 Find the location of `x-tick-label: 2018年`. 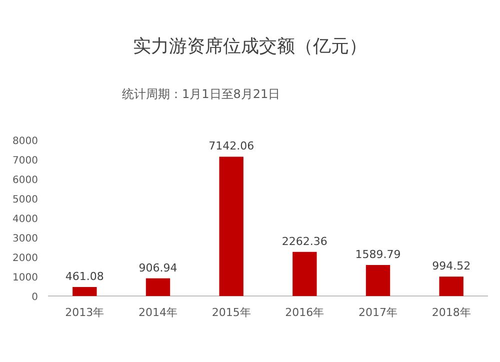

x-tick-label: 2018年 is located at coordinates (451, 312).